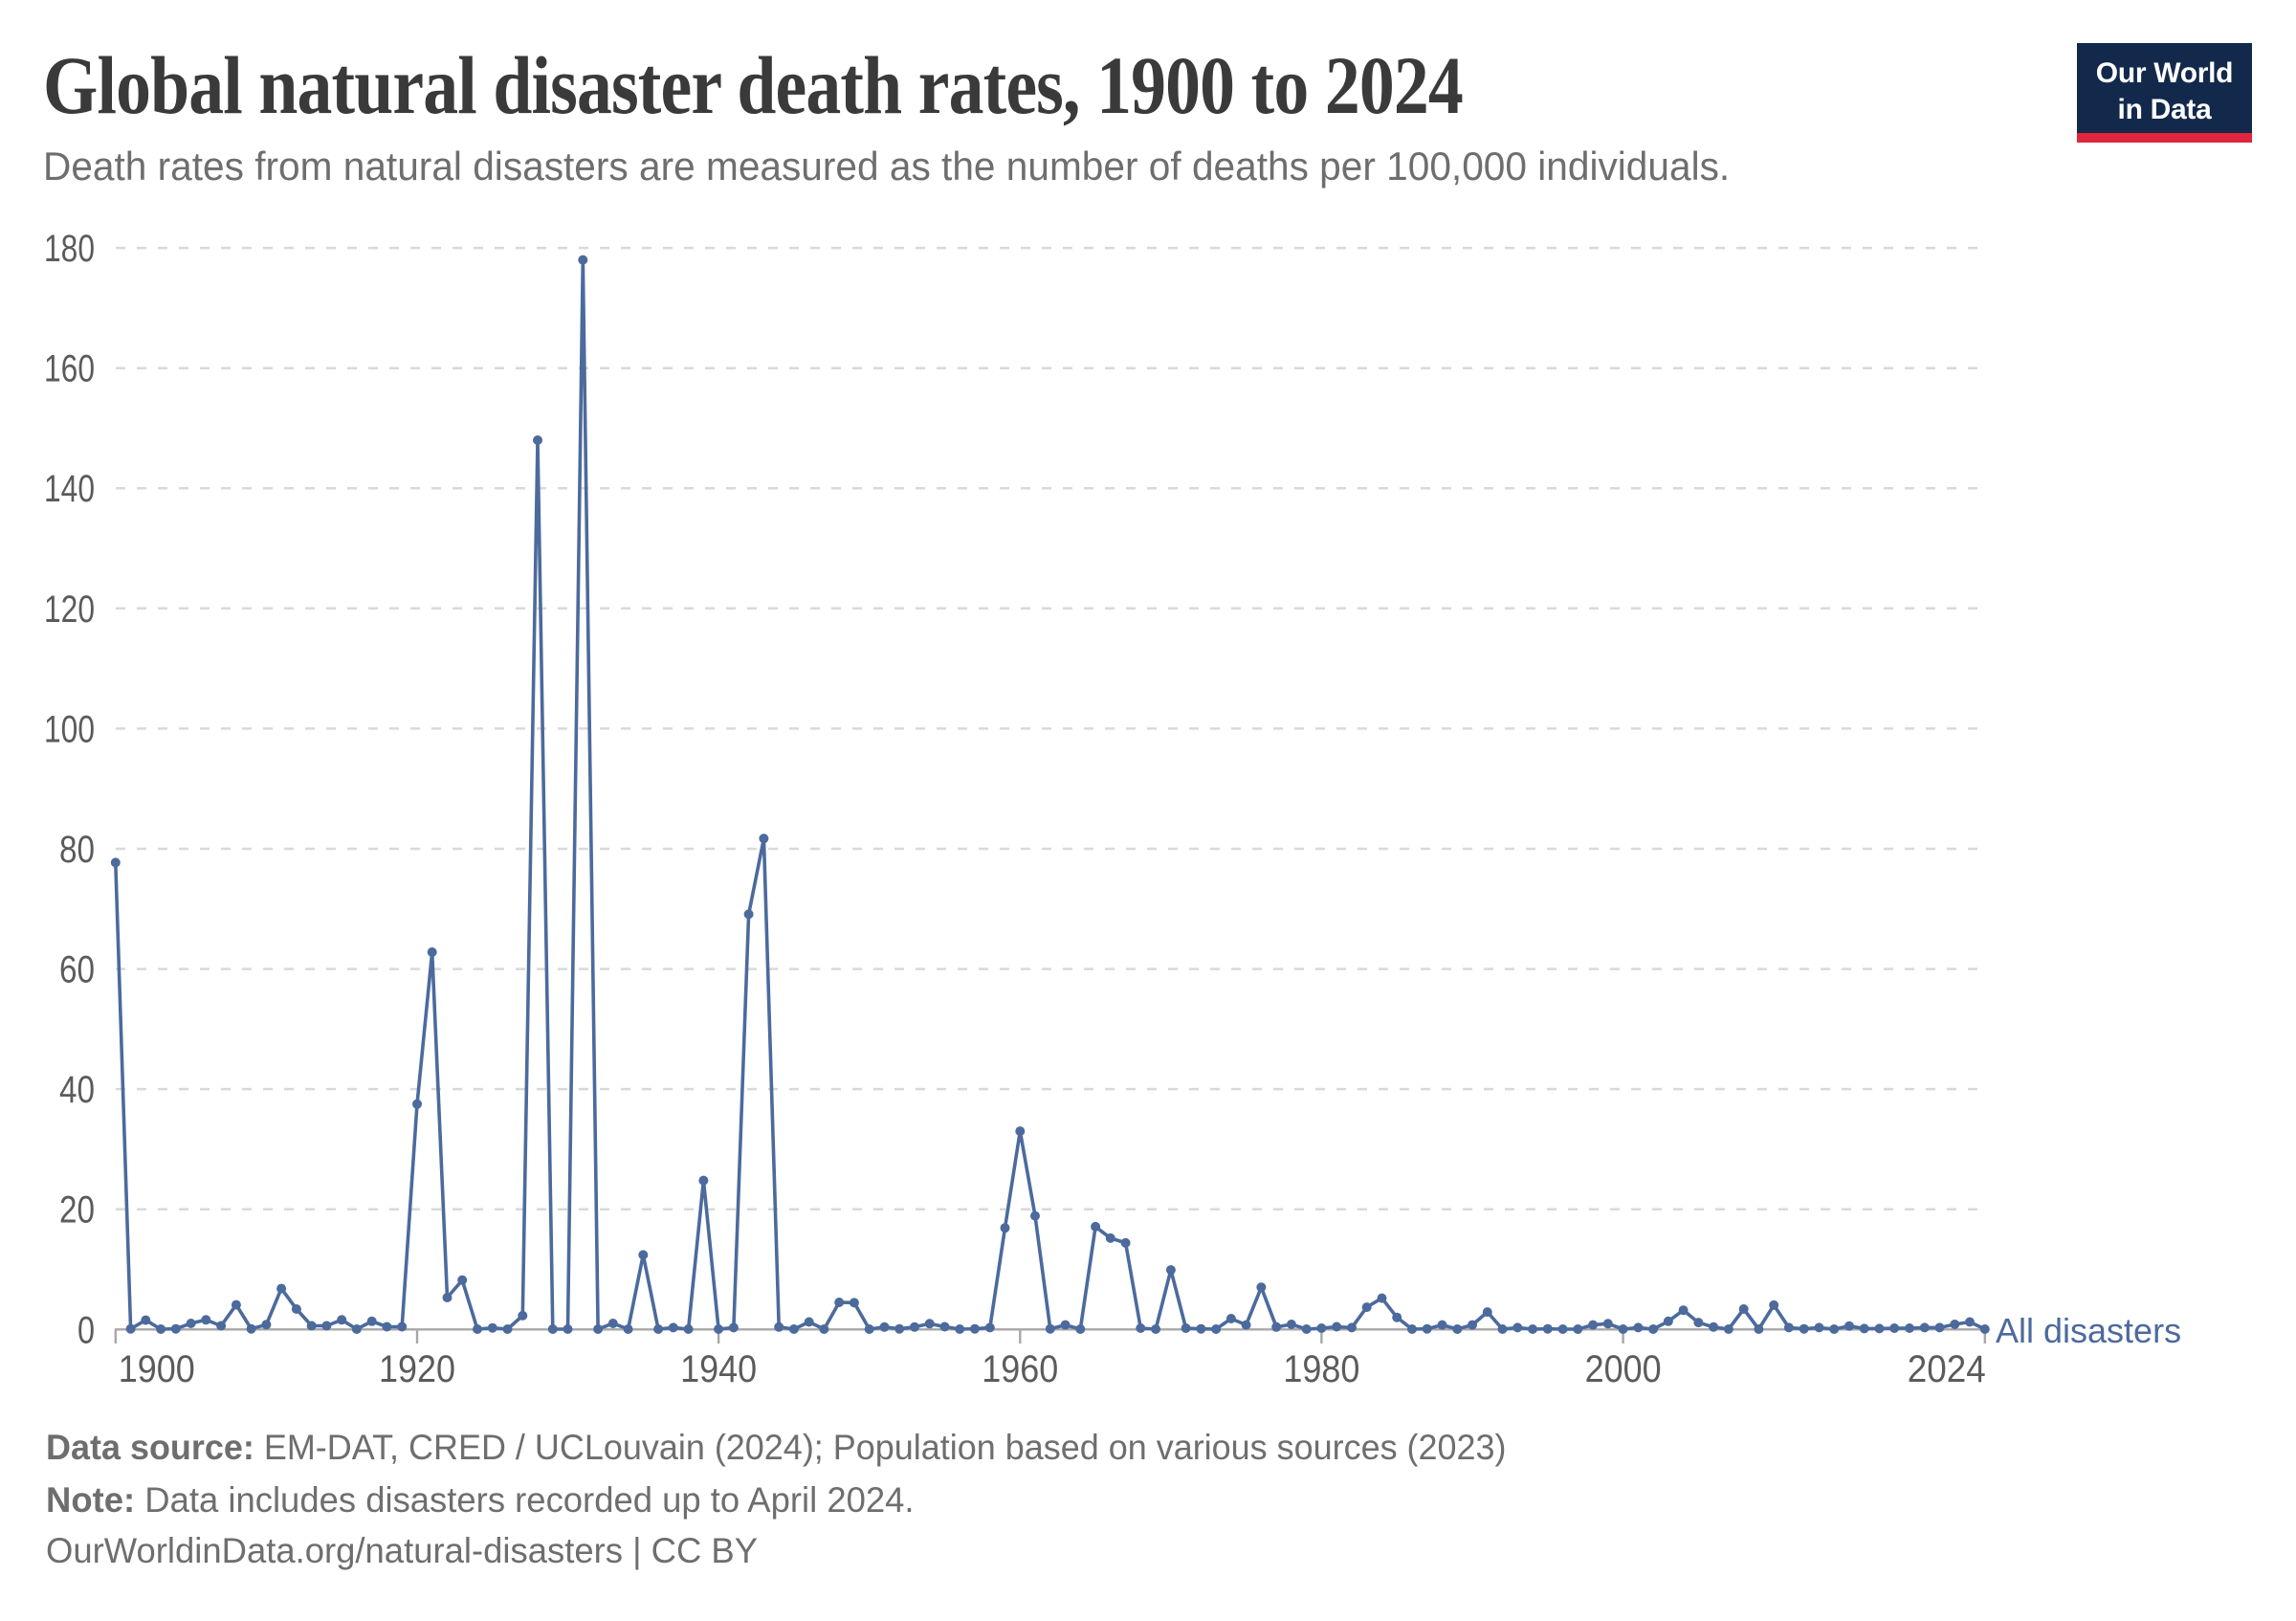 Image resolution: width=2296 pixels, height=1621 pixels. What do you see at coordinates (69, 729) in the screenshot?
I see `svg-text: 100` at bounding box center [69, 729].